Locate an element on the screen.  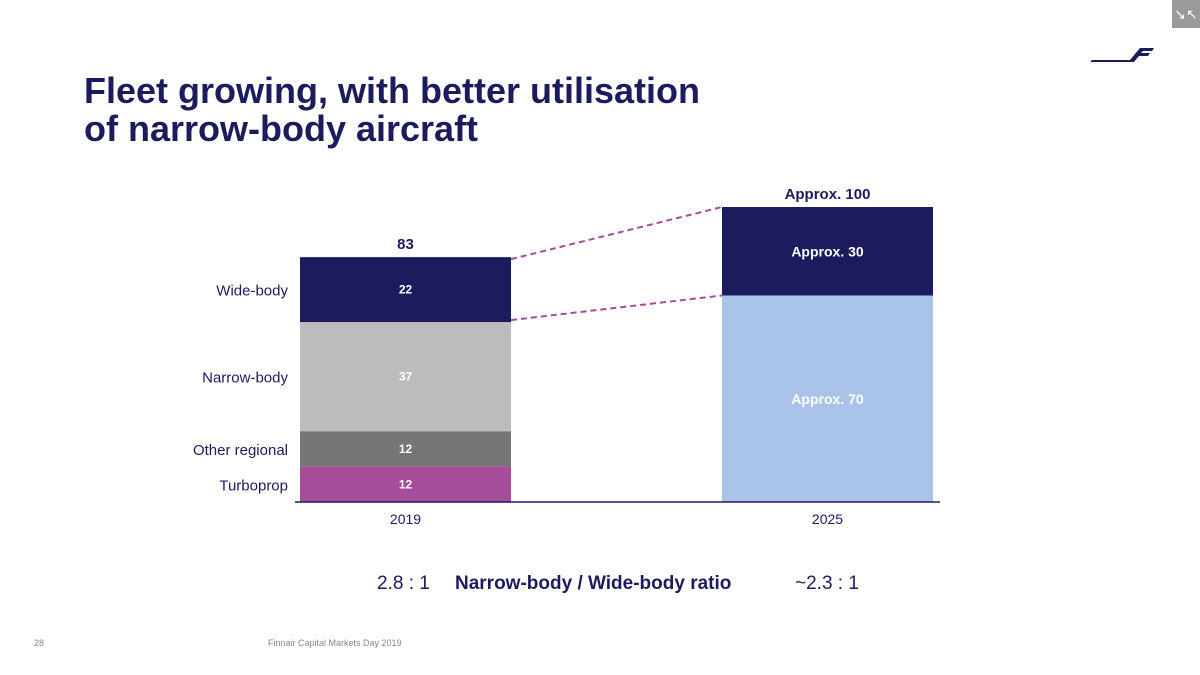
x-tick-label: 2025 is located at coordinates (827, 519).